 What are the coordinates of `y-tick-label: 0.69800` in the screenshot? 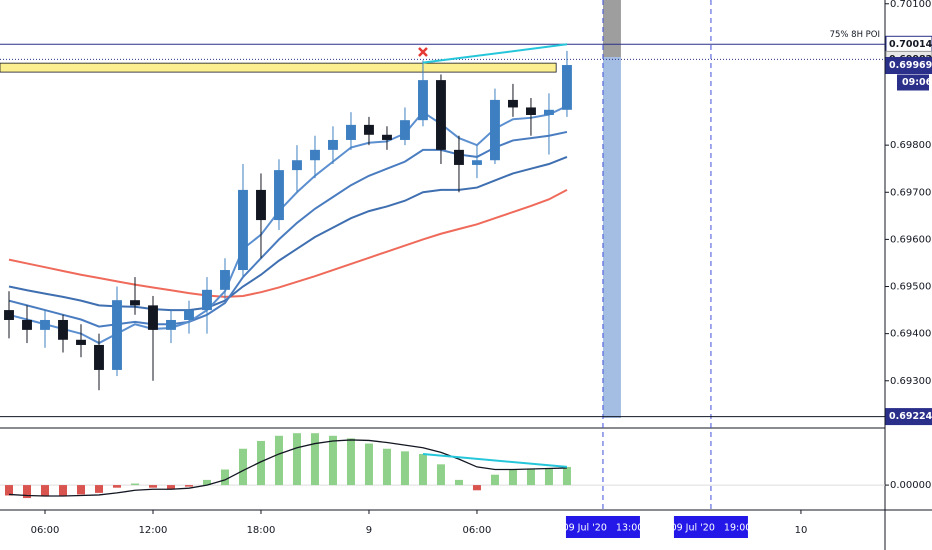 It's located at (910, 145).